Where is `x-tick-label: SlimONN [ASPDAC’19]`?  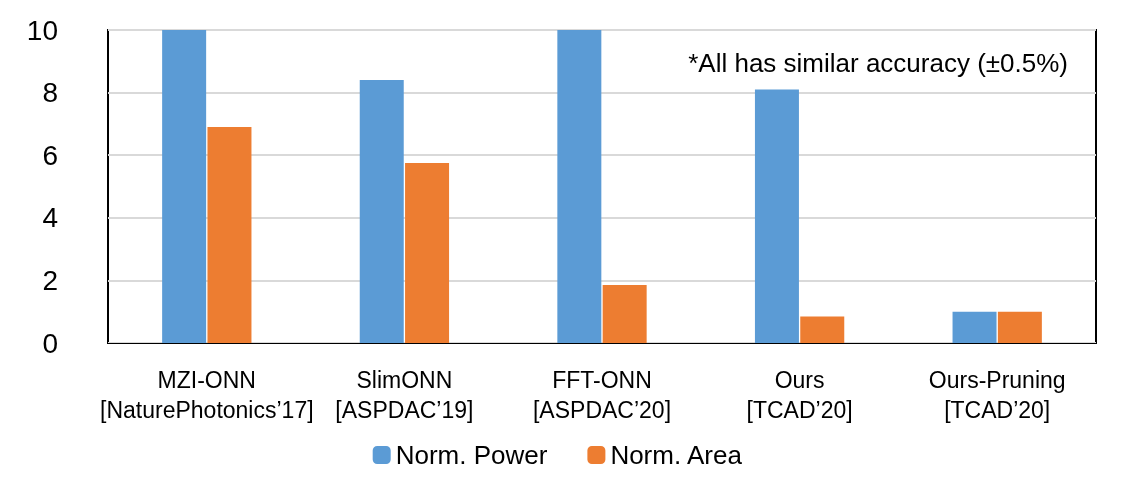
x-tick-label: SlimONN [ASPDAC’19] is located at coordinates (404, 395).